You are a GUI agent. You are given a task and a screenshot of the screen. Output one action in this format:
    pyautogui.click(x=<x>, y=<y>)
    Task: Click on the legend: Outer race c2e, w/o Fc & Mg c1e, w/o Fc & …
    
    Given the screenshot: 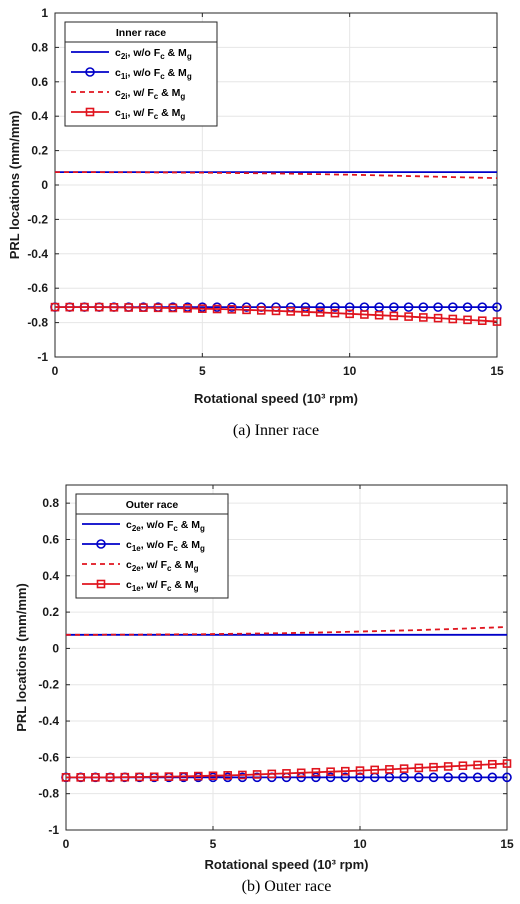 What is the action you would take?
    pyautogui.click(x=152, y=546)
    